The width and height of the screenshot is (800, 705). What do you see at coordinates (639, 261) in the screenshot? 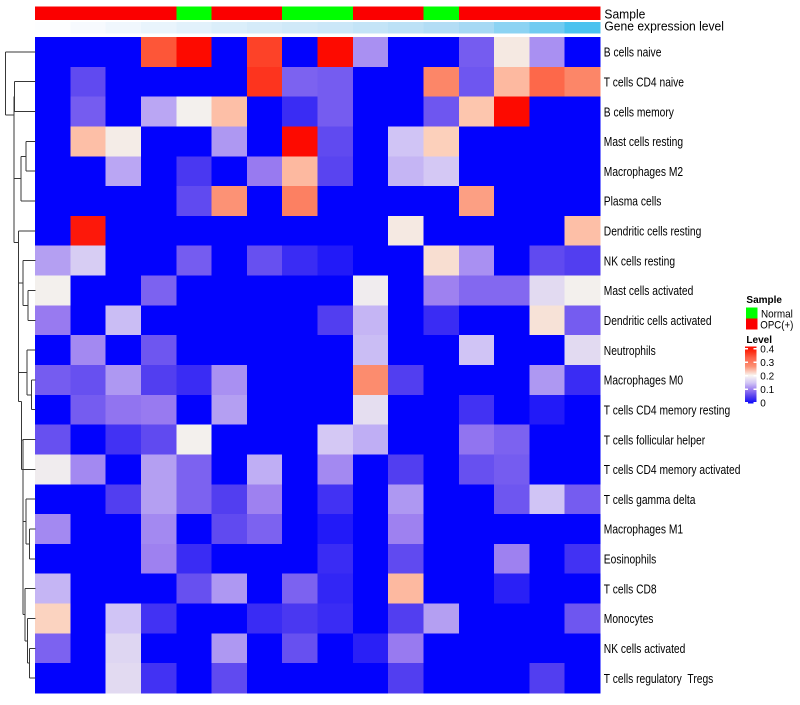
I see `svg-text: NK cells resting` at bounding box center [639, 261].